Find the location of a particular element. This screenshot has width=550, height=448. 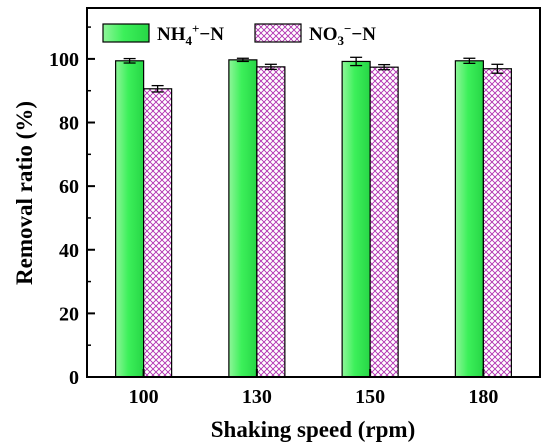

y-tick-label: 100 is located at coordinates (64, 60).